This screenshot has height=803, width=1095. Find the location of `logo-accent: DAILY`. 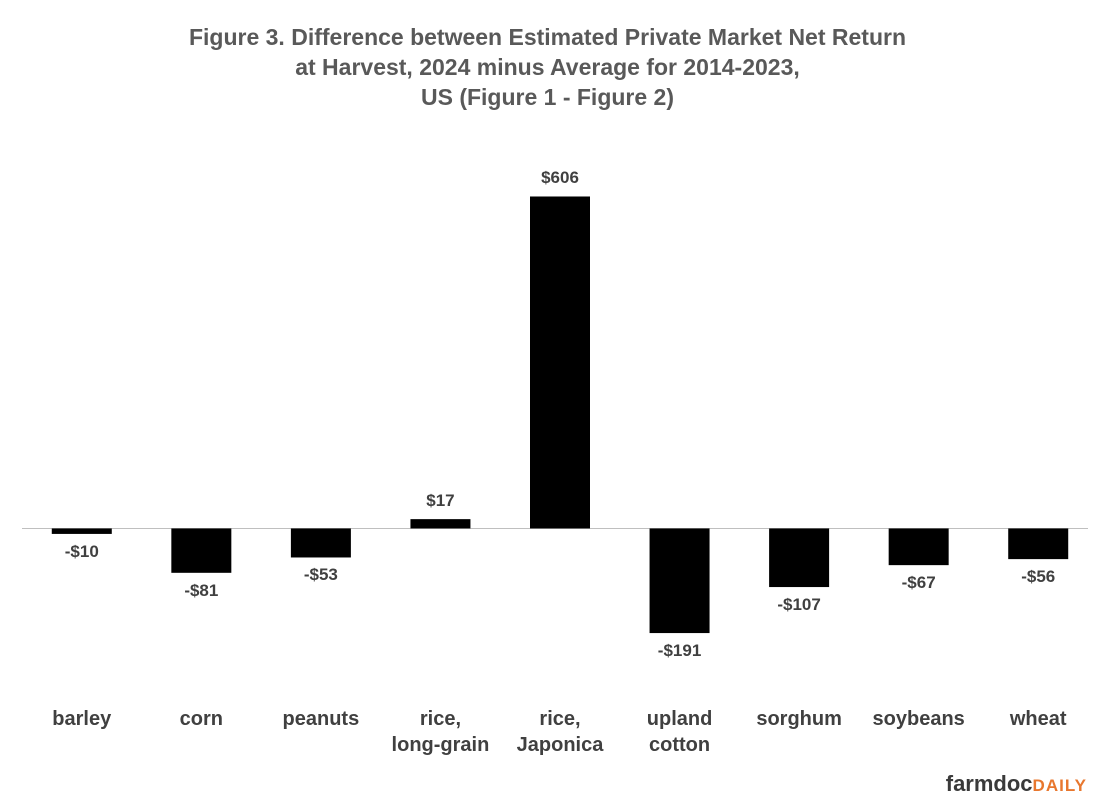

logo-accent: DAILY is located at coordinates (1059, 785).